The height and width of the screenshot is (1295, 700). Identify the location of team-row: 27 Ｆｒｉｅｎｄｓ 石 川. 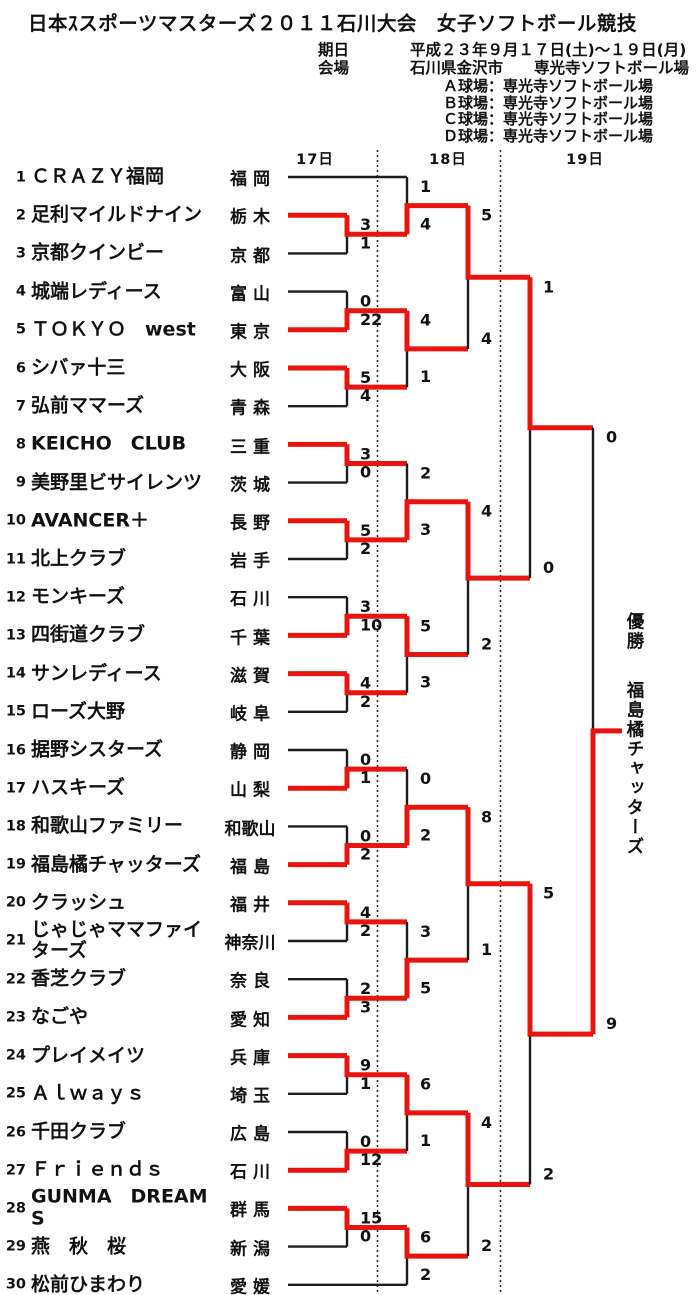
(145, 1170).